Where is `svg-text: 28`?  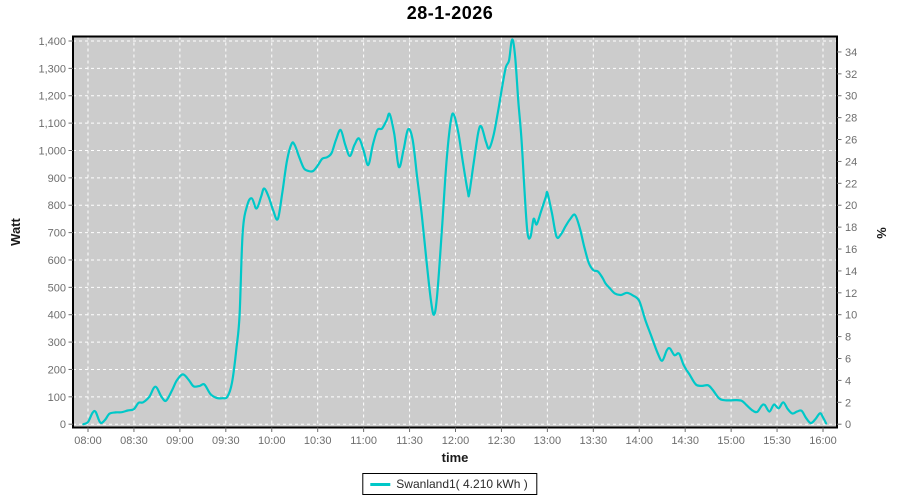 svg-text: 28 is located at coordinates (851, 119).